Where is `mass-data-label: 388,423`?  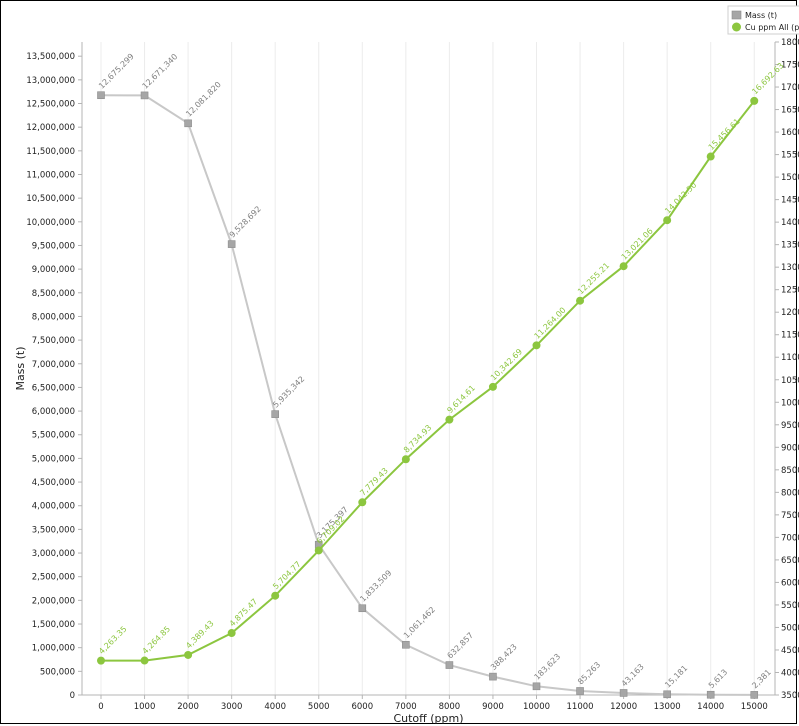 mass-data-label: 388,423 is located at coordinates (504, 657).